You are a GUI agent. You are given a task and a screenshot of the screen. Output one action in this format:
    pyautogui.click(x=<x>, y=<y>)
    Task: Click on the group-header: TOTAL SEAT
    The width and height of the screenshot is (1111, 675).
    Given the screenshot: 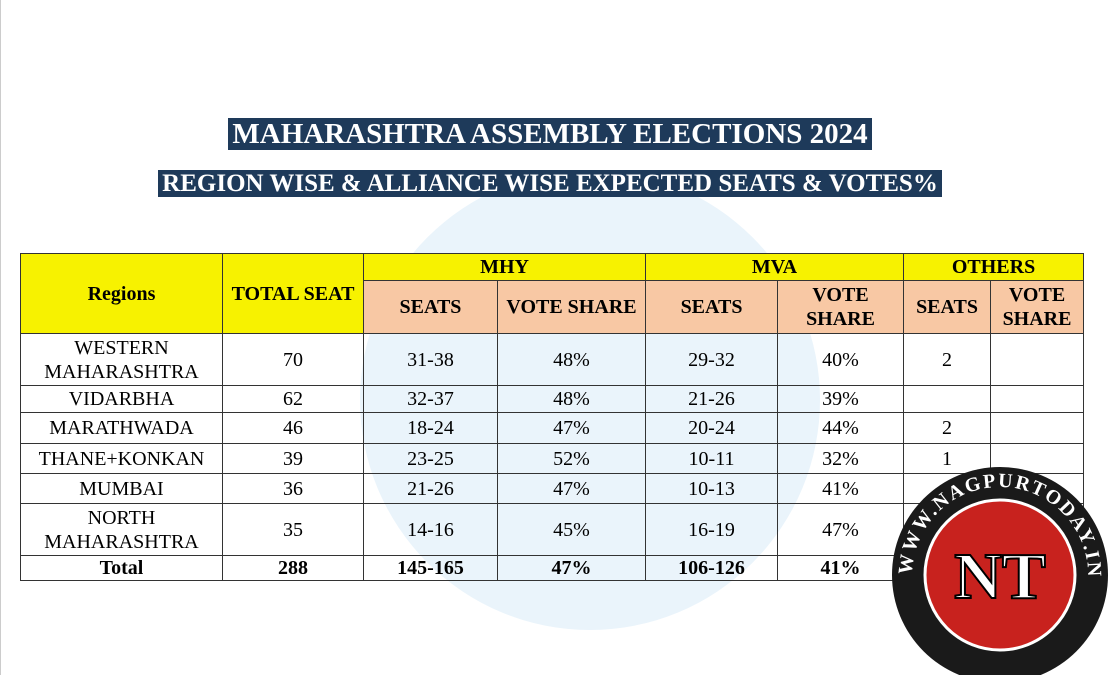 What is the action you would take?
    pyautogui.click(x=293, y=293)
    